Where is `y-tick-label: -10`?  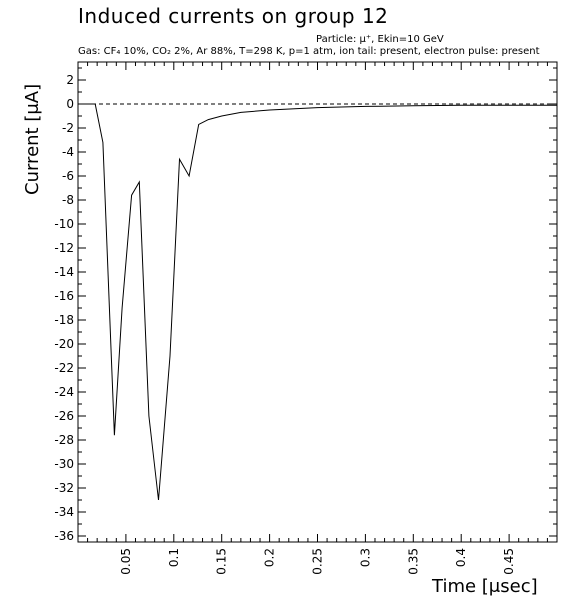
y-tick-label: -10 is located at coordinates (64, 224).